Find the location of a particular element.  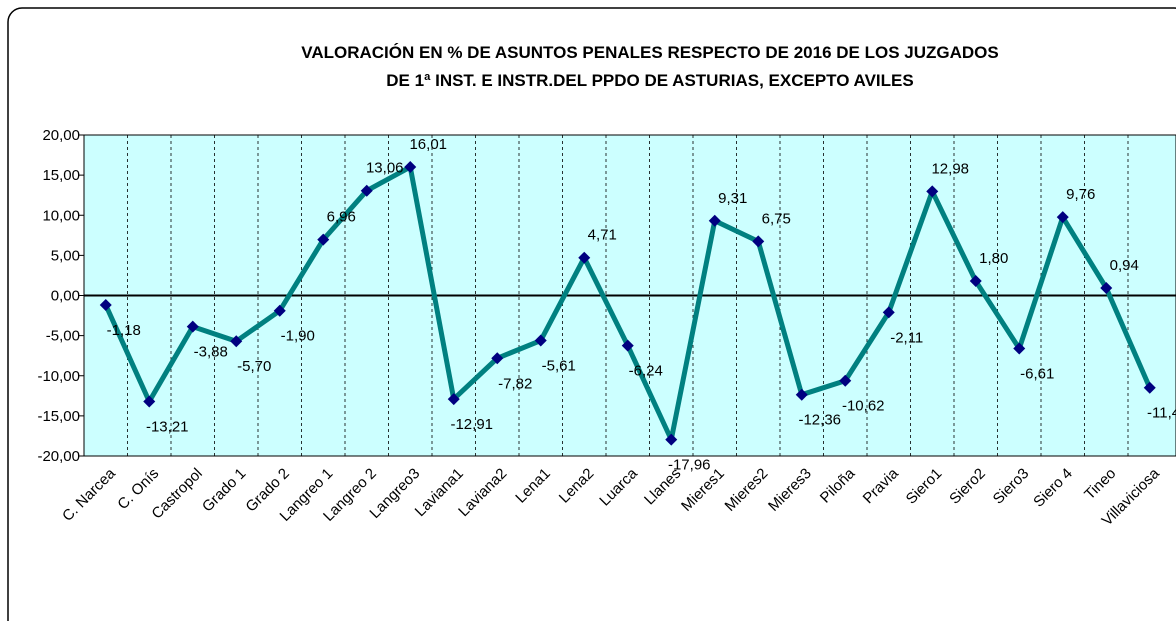

data-label: 13,06 is located at coordinates (385, 168).